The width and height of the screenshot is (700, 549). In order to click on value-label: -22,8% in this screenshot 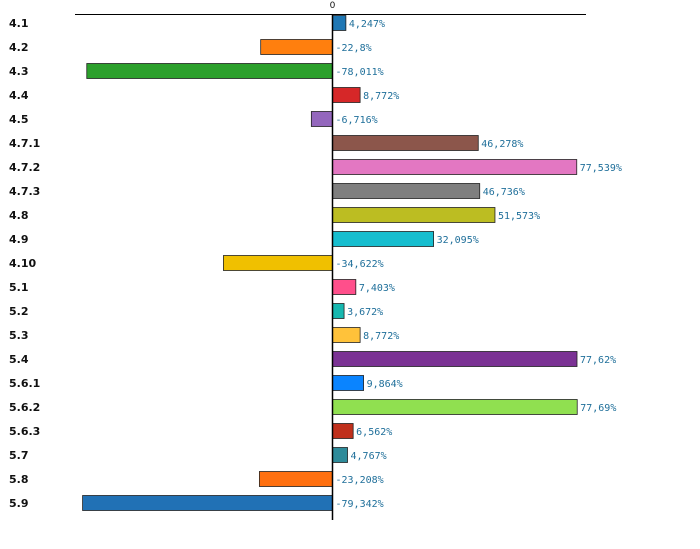, I will do `click(354, 48)`.